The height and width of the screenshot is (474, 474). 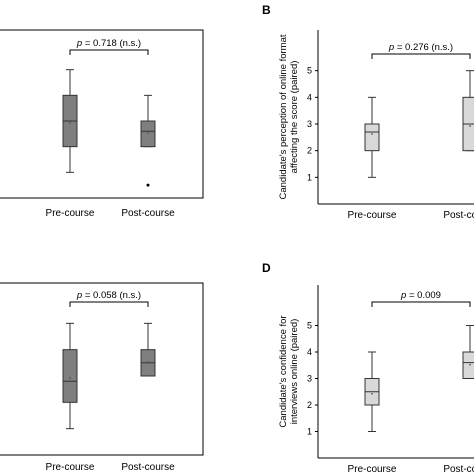 I want to click on outlier-point, so click(x=148, y=185).